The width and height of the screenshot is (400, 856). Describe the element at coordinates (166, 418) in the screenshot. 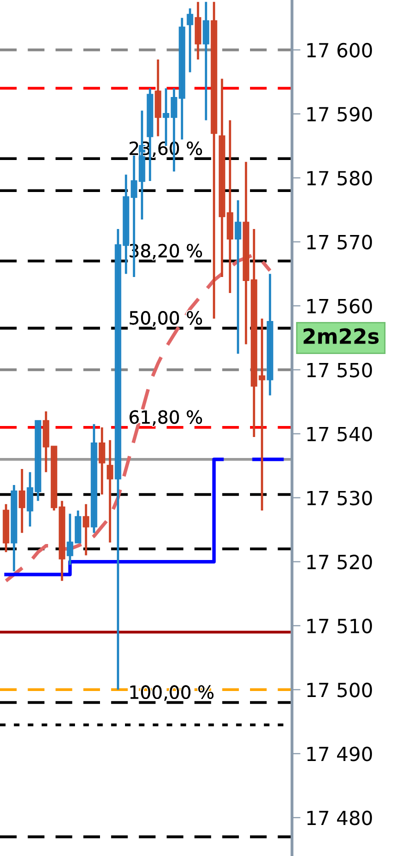

I see `annotation: 61,80 %` at that location.